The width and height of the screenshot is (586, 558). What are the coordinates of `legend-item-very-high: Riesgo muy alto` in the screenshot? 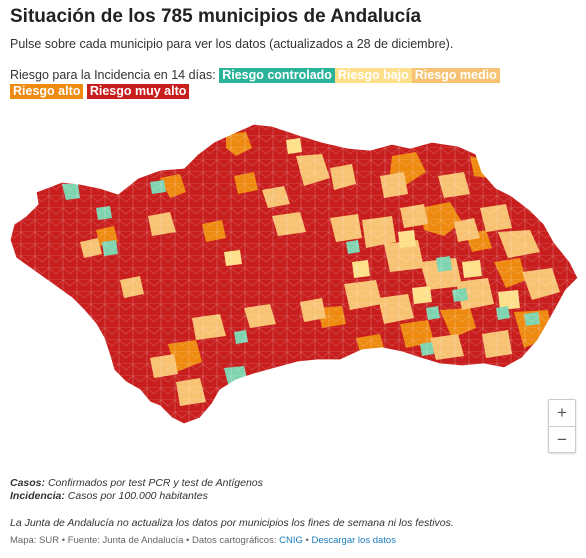 It's located at (138, 91).